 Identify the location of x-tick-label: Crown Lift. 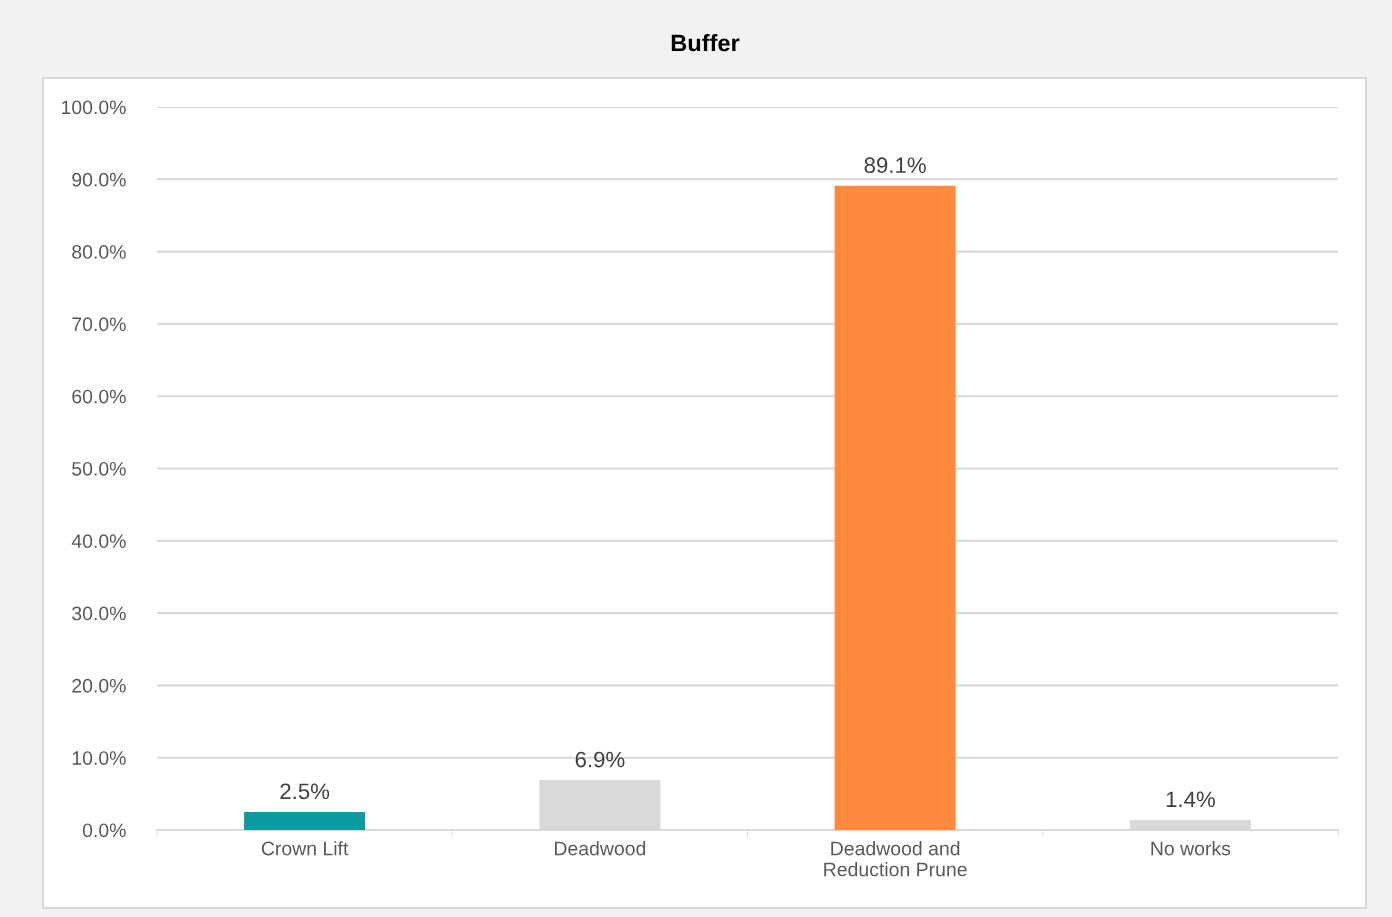
(305, 848).